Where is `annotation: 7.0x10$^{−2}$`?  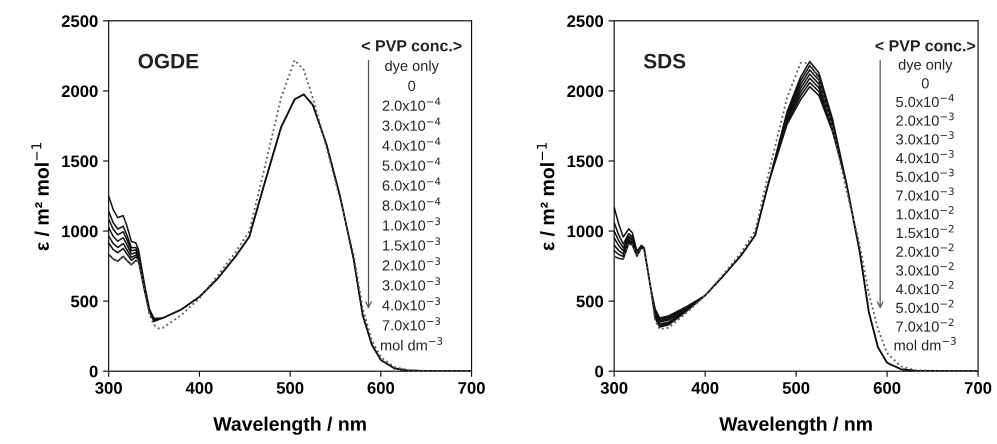
annotation: 7.0x10$^{−2}$ is located at coordinates (925, 325).